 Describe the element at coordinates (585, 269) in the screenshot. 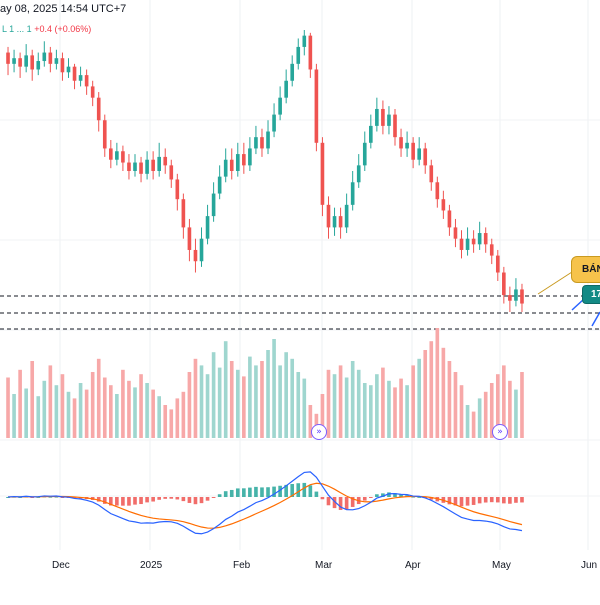

I see `sell-signal-callout: BÁN` at that location.